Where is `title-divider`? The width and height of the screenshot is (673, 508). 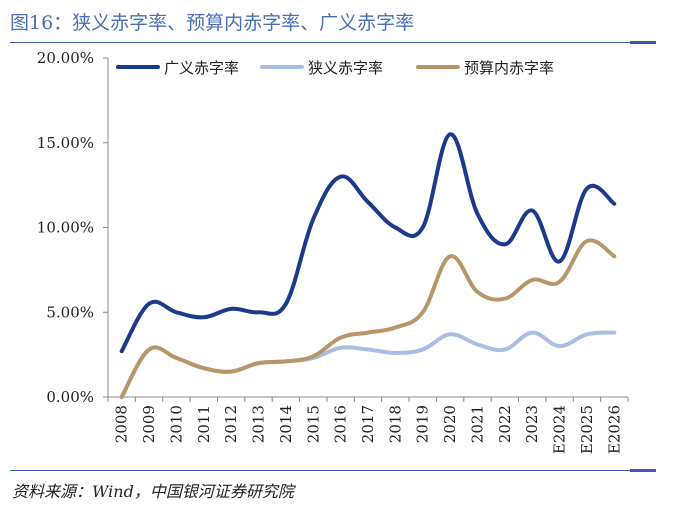
title-divider is located at coordinates (333, 42).